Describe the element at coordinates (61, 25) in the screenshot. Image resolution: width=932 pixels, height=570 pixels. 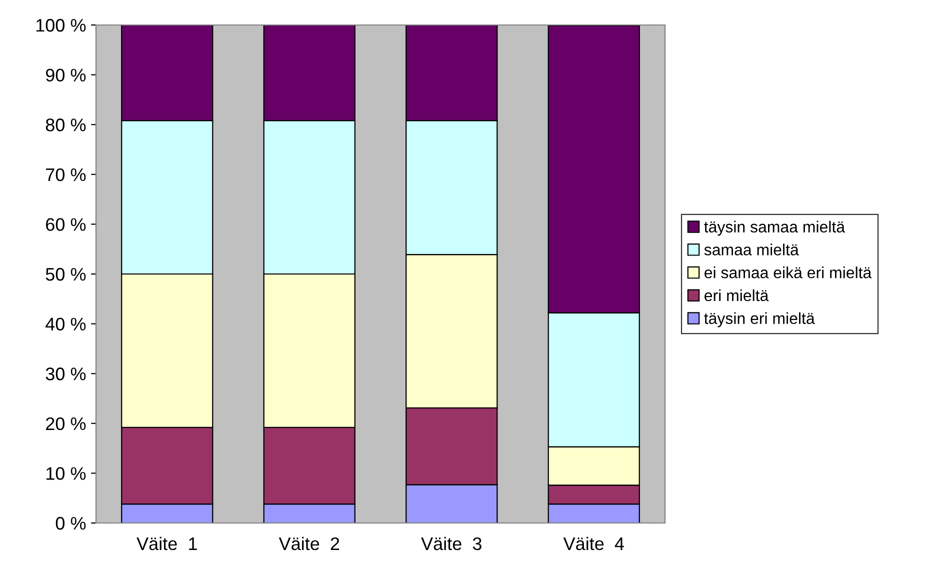
I see `y-tick-label: 100 %` at that location.